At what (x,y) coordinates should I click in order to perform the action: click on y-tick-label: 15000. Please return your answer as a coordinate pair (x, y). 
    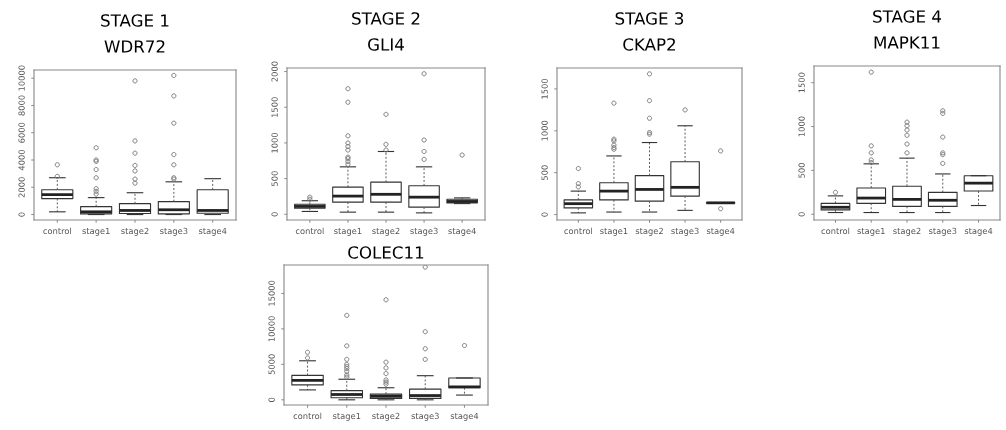
    Looking at the image, I should click on (271, 293).